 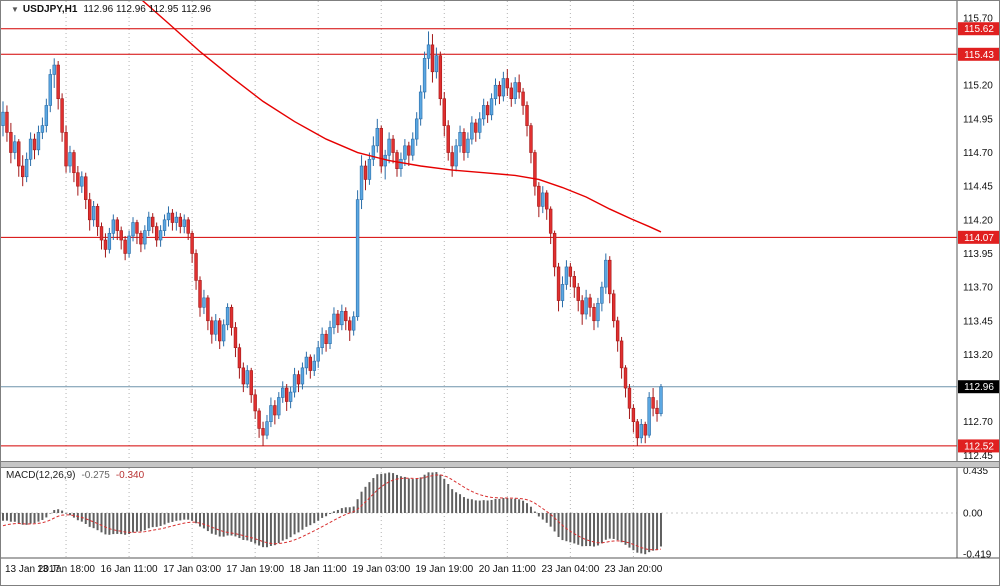 What do you see at coordinates (255, 569) in the screenshot?
I see `x-axis-label: 17 Jan 19:00` at bounding box center [255, 569].